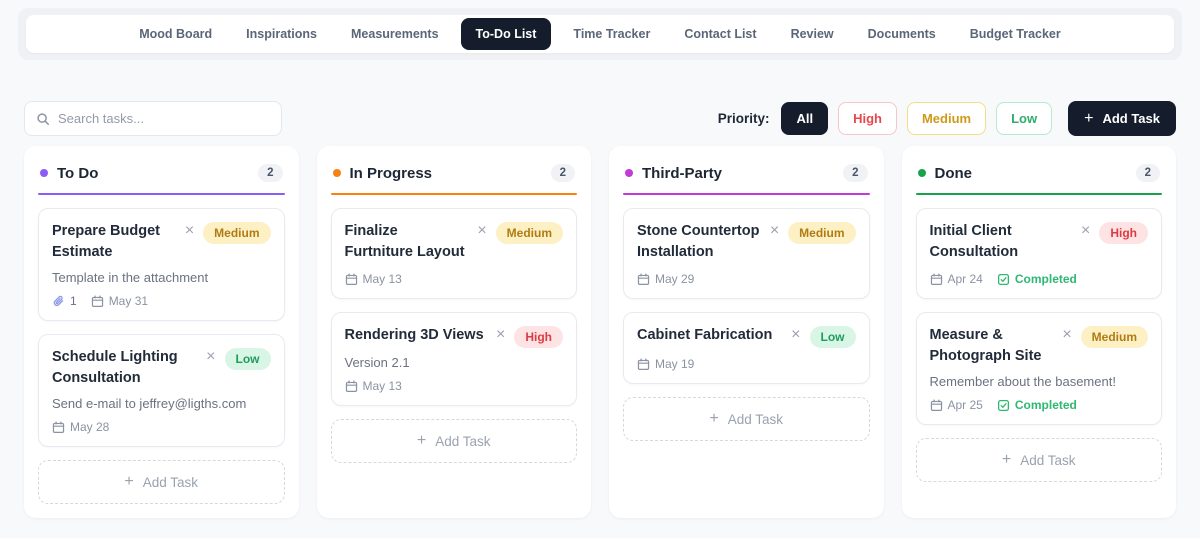  What do you see at coordinates (612, 34) in the screenshot?
I see `tab-time-tracker: Time Tracker` at bounding box center [612, 34].